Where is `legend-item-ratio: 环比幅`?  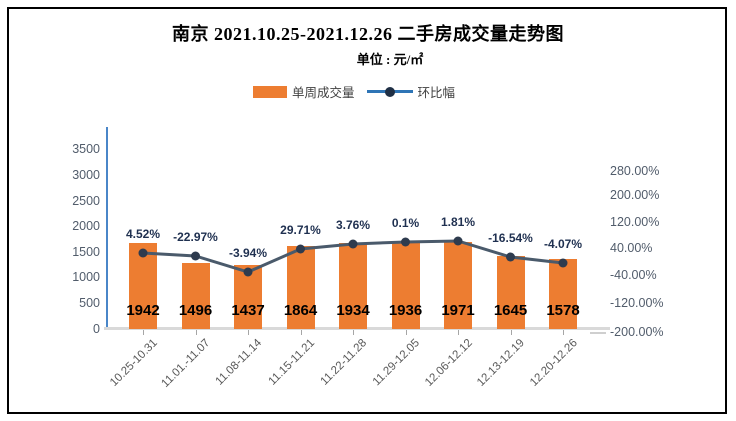
legend-item-ratio: 环比幅 is located at coordinates (411, 91).